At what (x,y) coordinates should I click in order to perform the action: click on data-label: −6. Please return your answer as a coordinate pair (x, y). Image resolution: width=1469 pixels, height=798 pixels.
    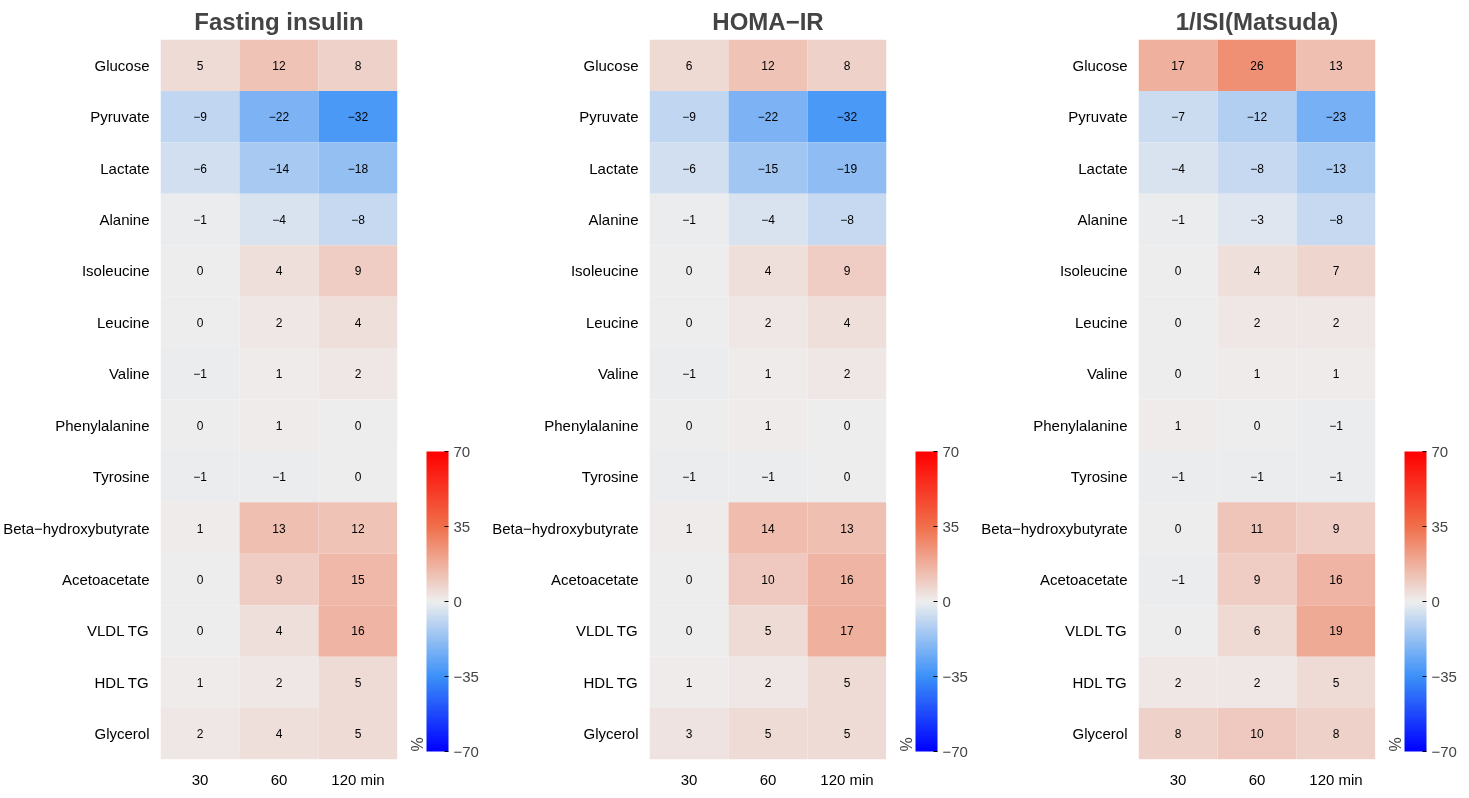
    Looking at the image, I should click on (689, 168).